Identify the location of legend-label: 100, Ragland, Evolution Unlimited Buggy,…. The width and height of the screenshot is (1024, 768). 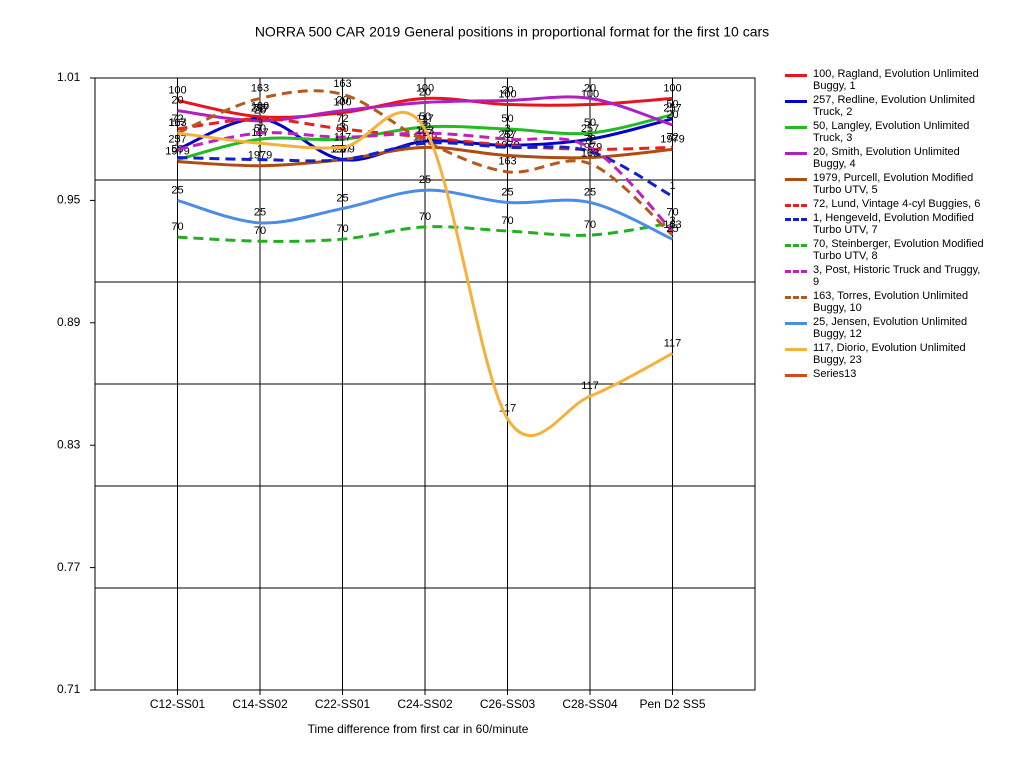
(896, 80).